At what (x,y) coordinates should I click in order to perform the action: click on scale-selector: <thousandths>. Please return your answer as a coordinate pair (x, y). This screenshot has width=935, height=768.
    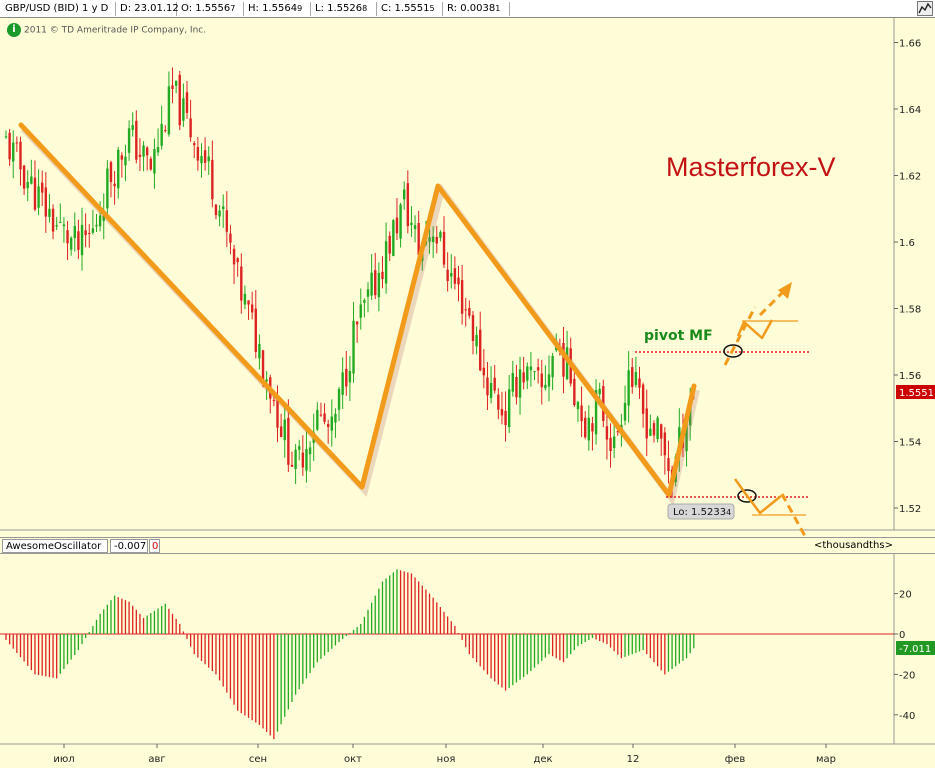
    Looking at the image, I should click on (853, 545).